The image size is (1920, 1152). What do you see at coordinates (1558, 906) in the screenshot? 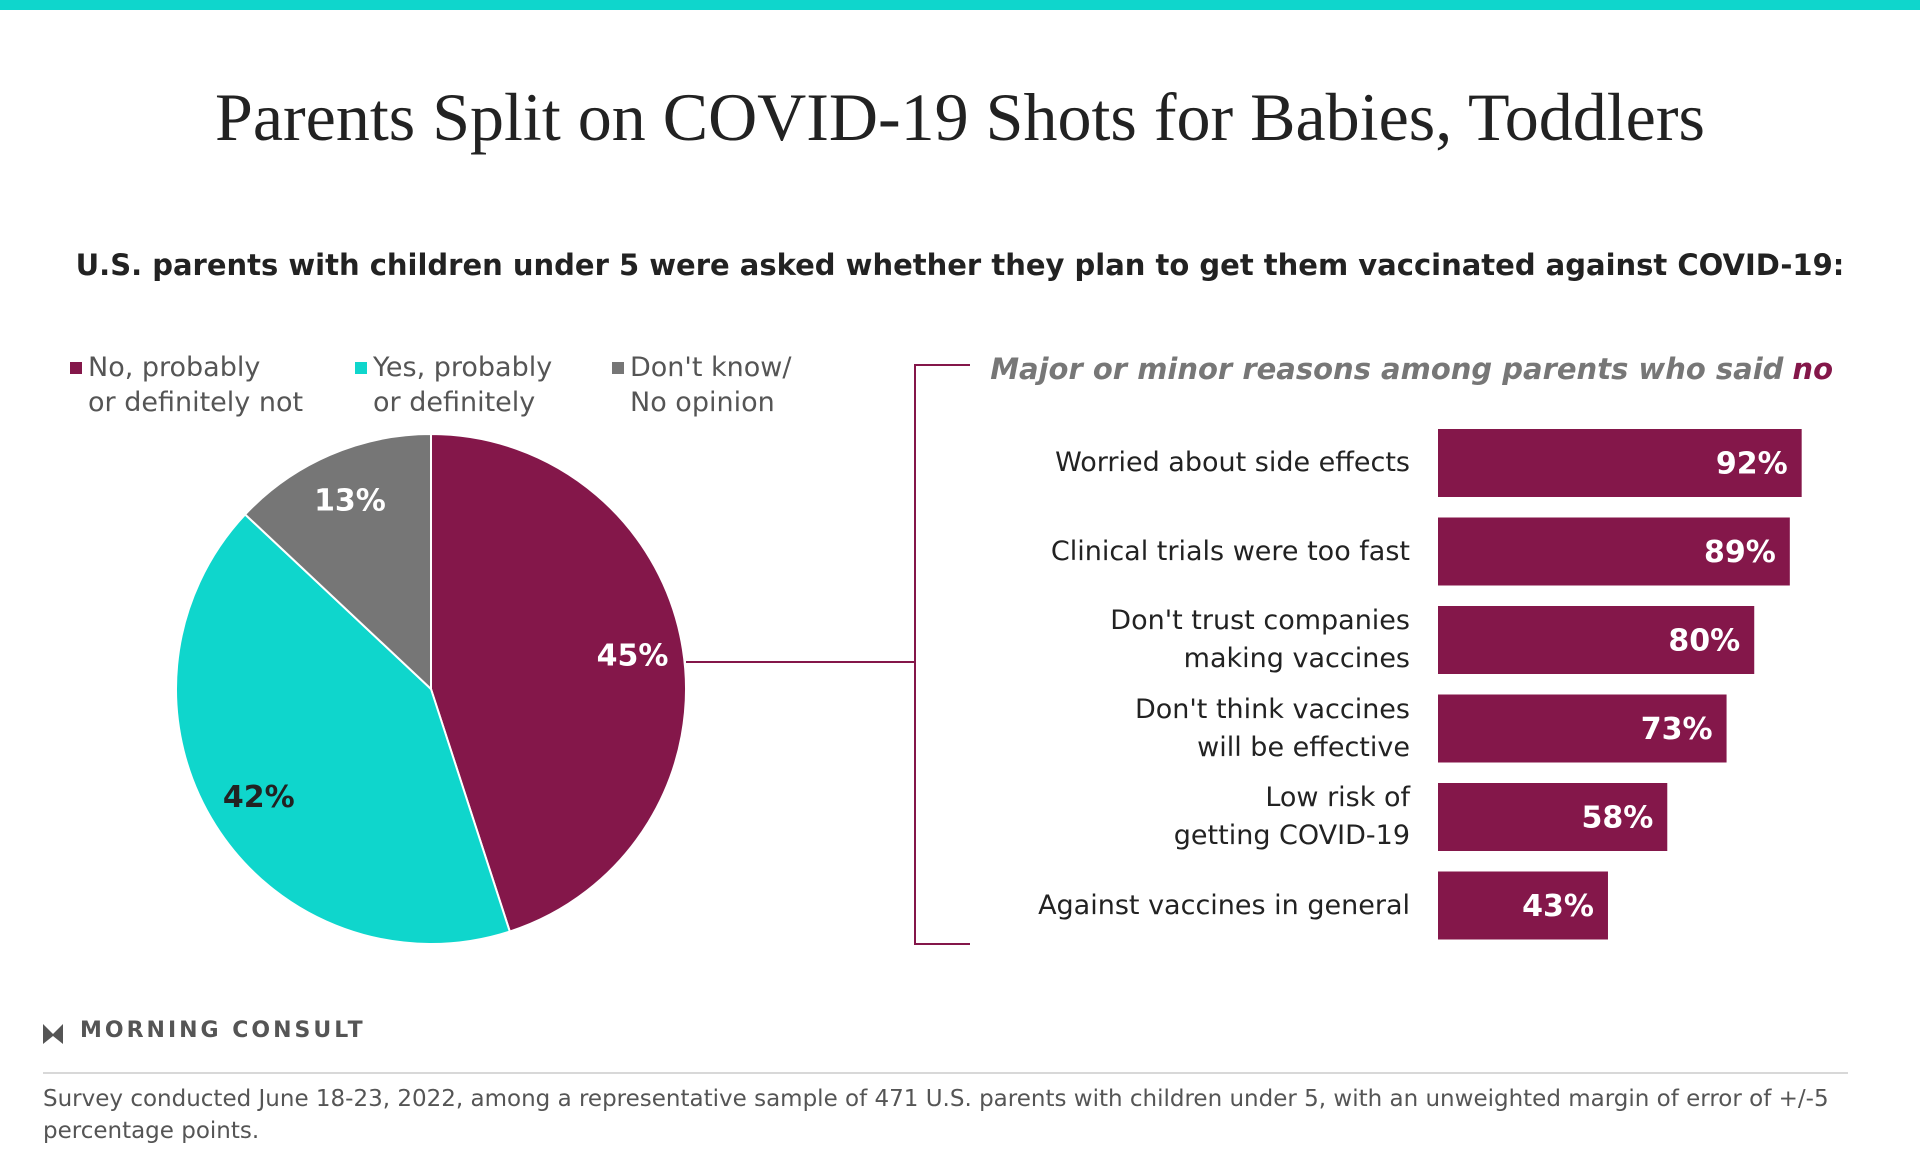
I see `data-label: 43%` at bounding box center [1558, 906].